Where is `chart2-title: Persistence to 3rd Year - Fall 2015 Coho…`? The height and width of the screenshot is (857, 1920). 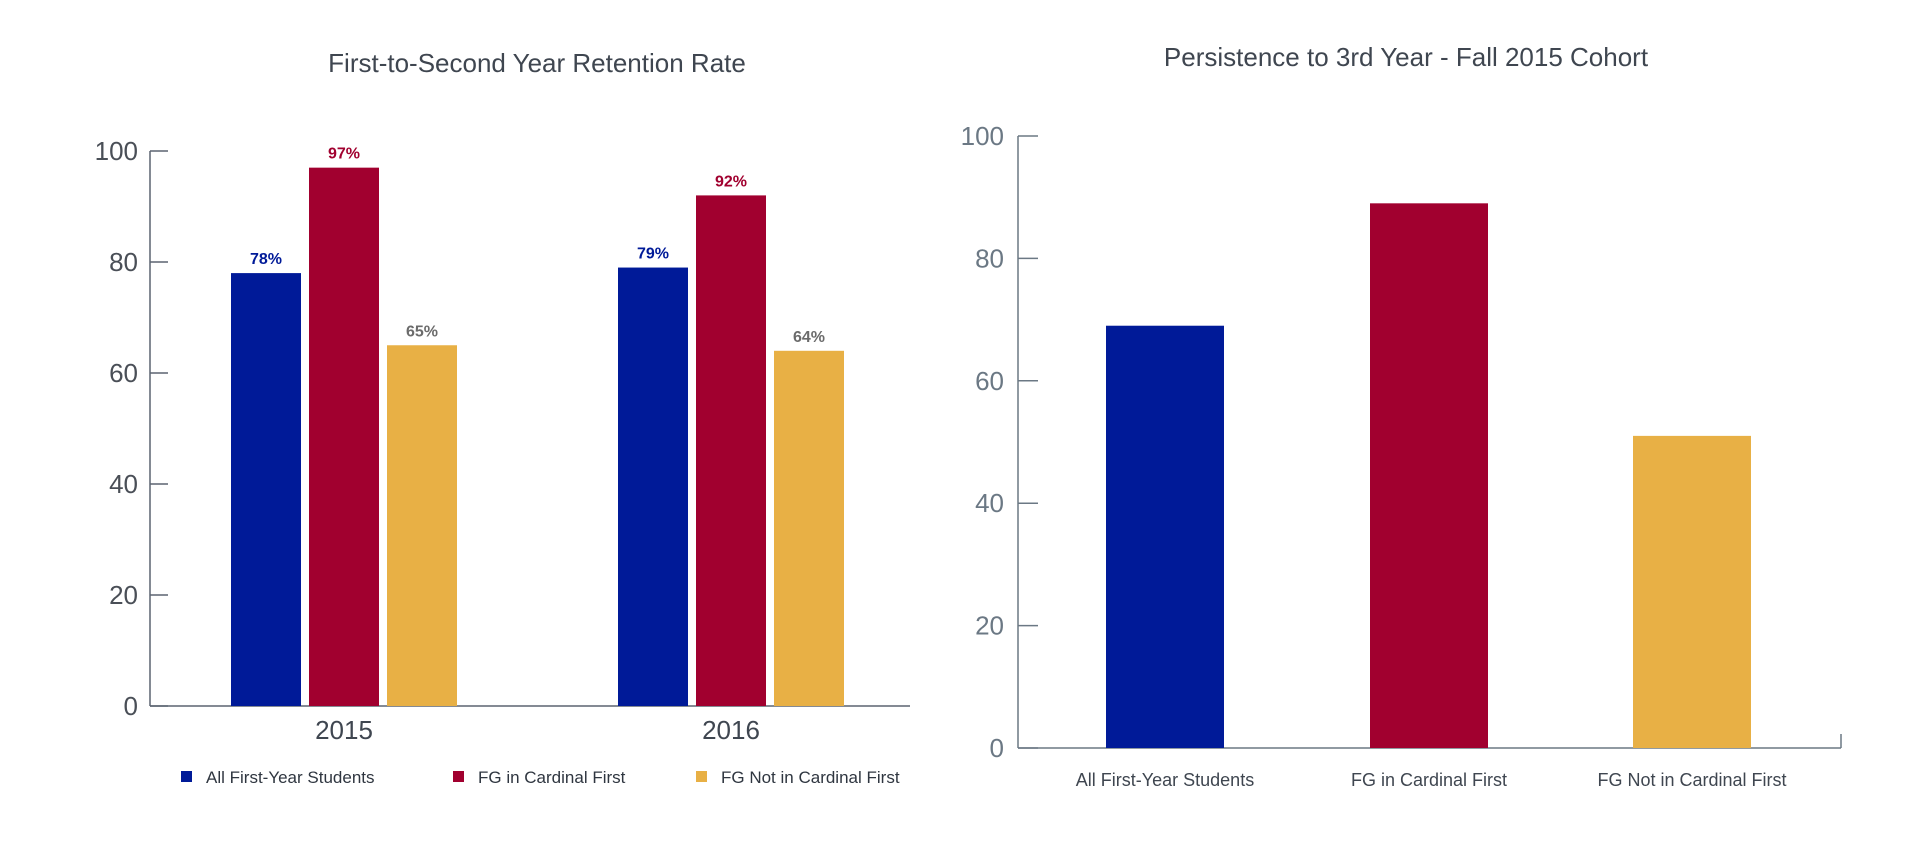
chart2-title: Persistence to 3rd Year - Fall 2015 Coho… is located at coordinates (1406, 57).